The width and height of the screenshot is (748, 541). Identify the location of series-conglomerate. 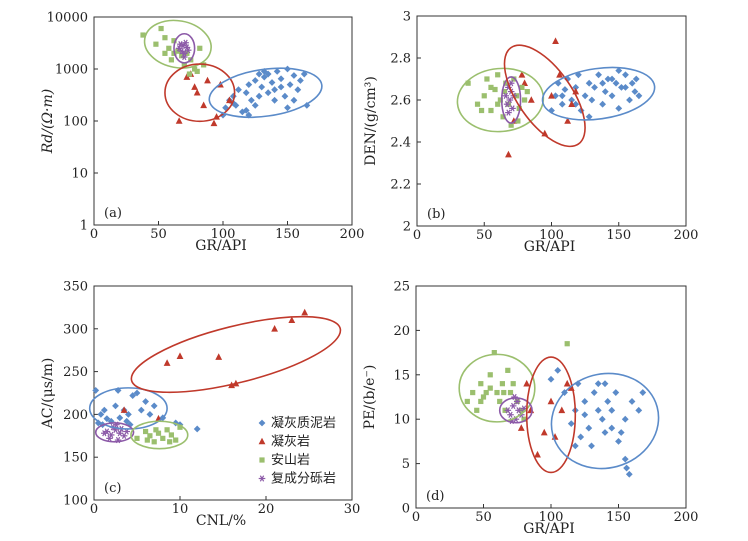
(183, 50).